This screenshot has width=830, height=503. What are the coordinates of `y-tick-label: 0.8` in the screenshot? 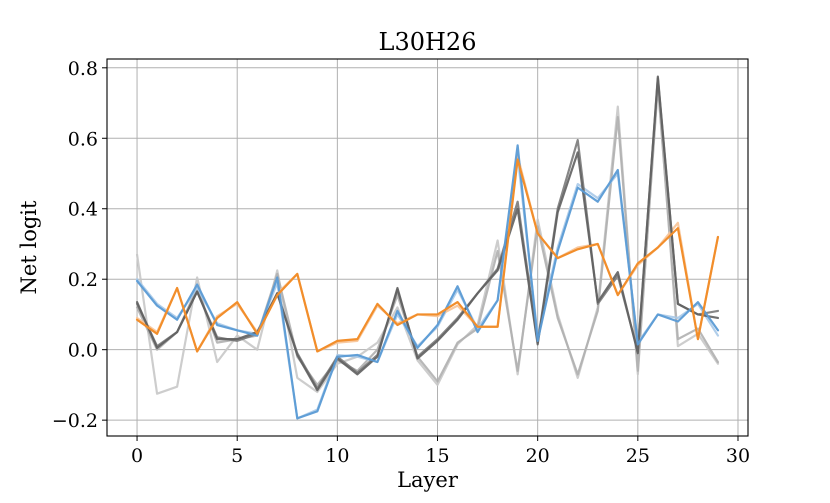 It's located at (83, 69).